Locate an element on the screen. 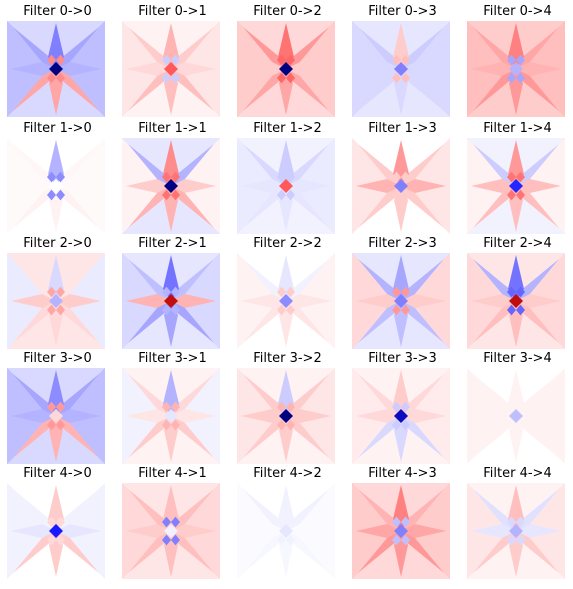 This screenshot has height=589, width=573. panel-title: Filter 1->2 is located at coordinates (287, 128).